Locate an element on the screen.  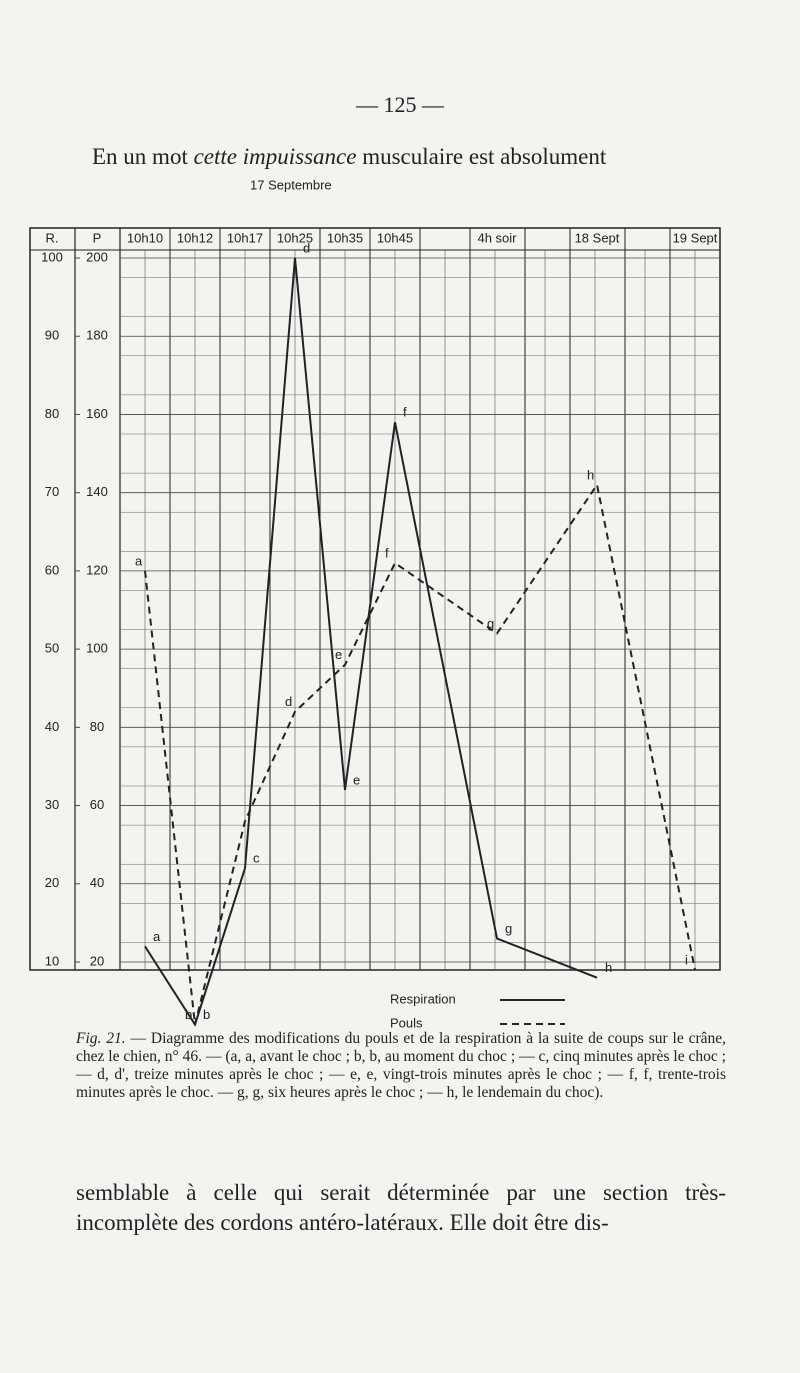
x-tick-label: 10h17 is located at coordinates (245, 237).